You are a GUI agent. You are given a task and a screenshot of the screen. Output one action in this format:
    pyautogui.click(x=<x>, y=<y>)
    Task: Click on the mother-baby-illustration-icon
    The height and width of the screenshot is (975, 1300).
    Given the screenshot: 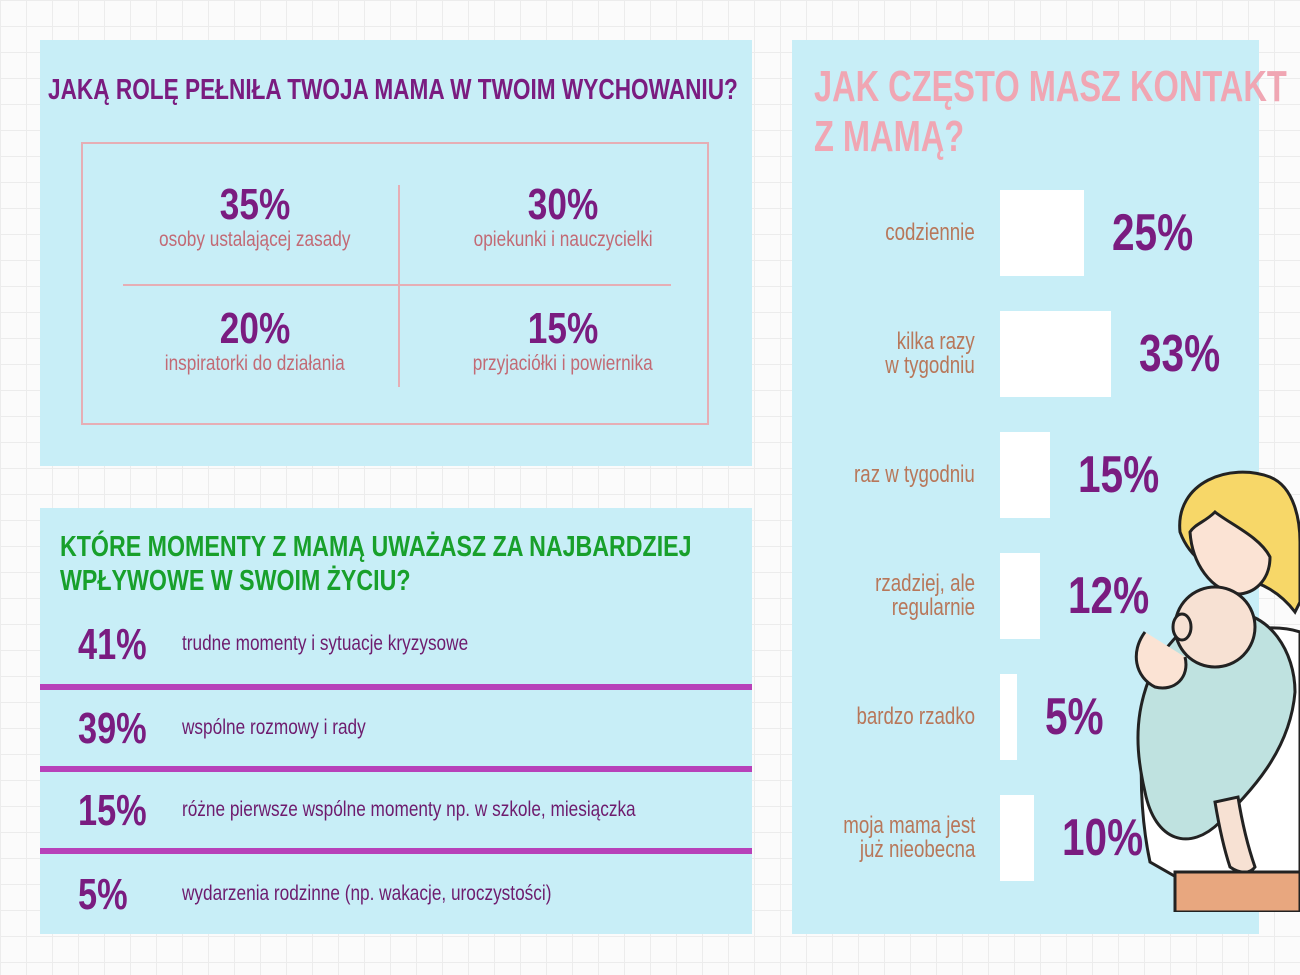 What is the action you would take?
    pyautogui.click(x=1217, y=691)
    